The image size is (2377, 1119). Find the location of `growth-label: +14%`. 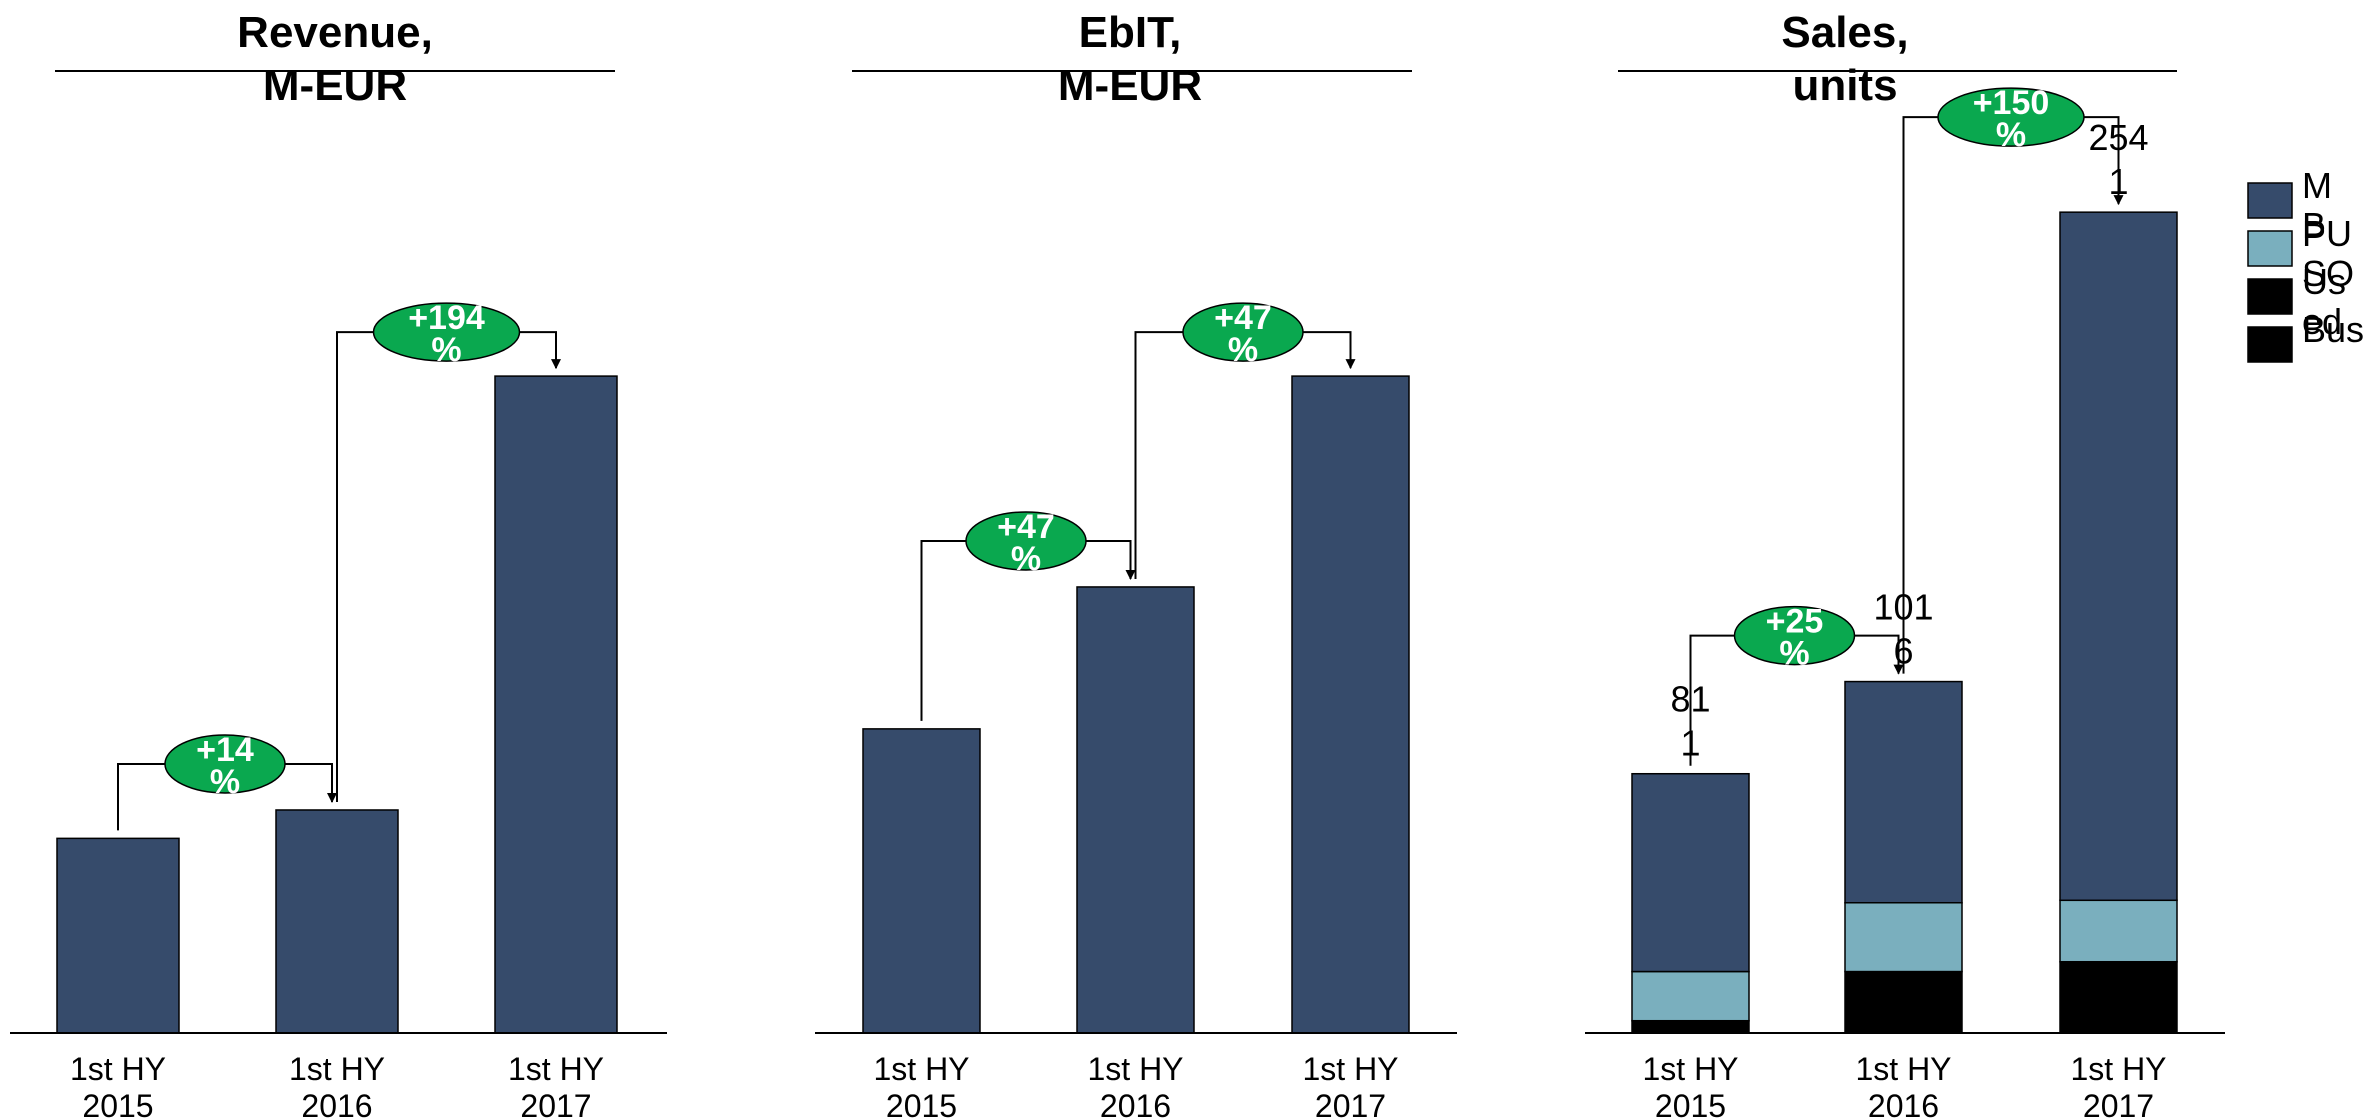

growth-label: +14% is located at coordinates (225, 766).